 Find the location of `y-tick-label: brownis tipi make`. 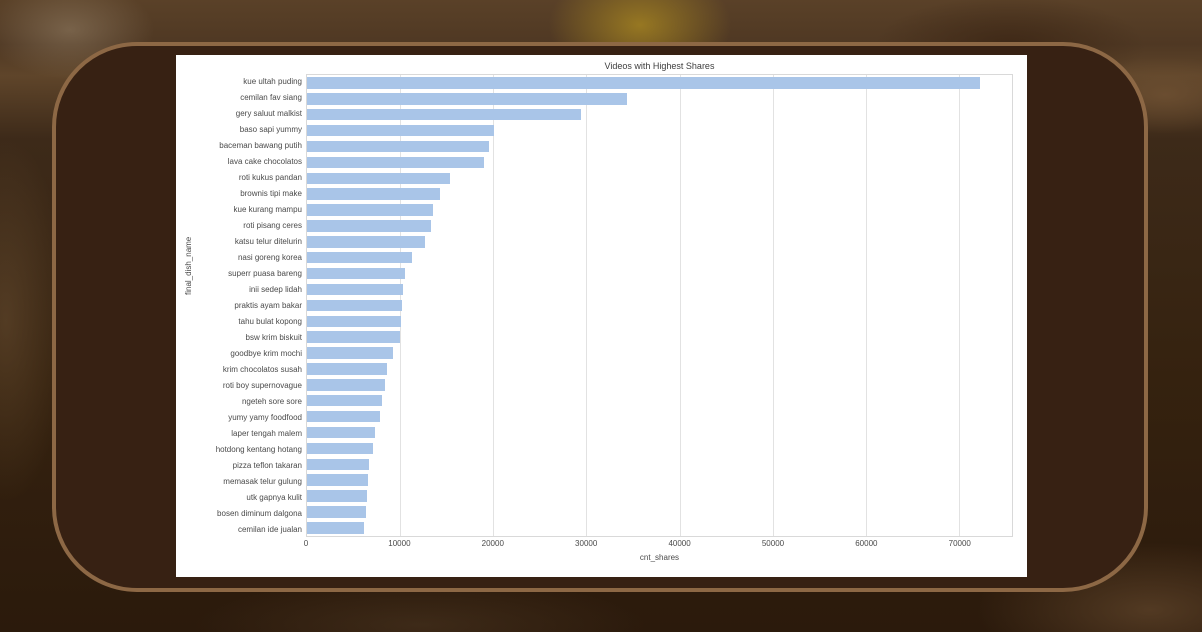

y-tick-label: brownis tipi make is located at coordinates (271, 194).